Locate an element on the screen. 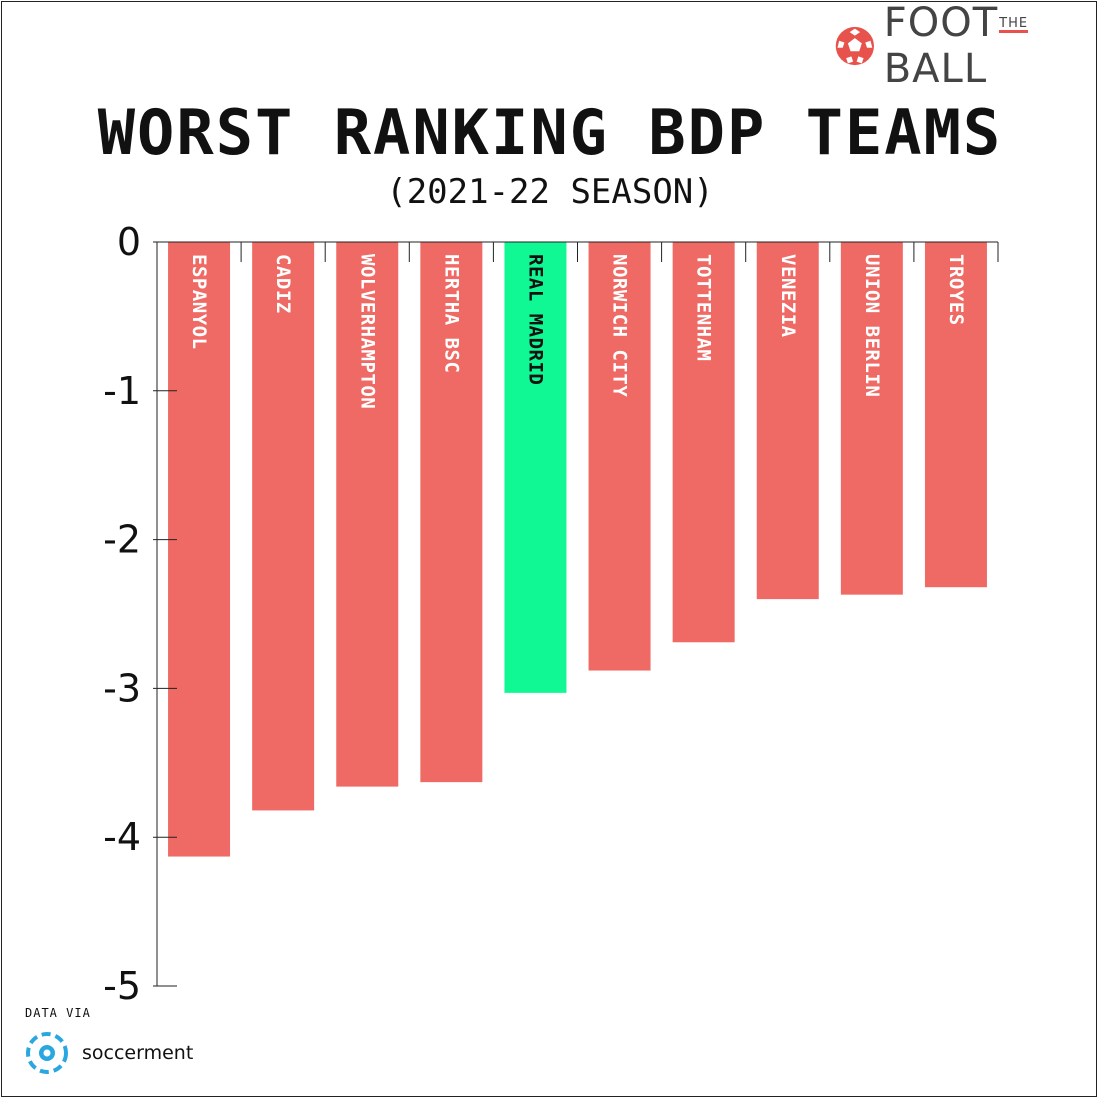 The height and width of the screenshot is (1100, 1100). bar-wolverhampton is located at coordinates (367, 514).